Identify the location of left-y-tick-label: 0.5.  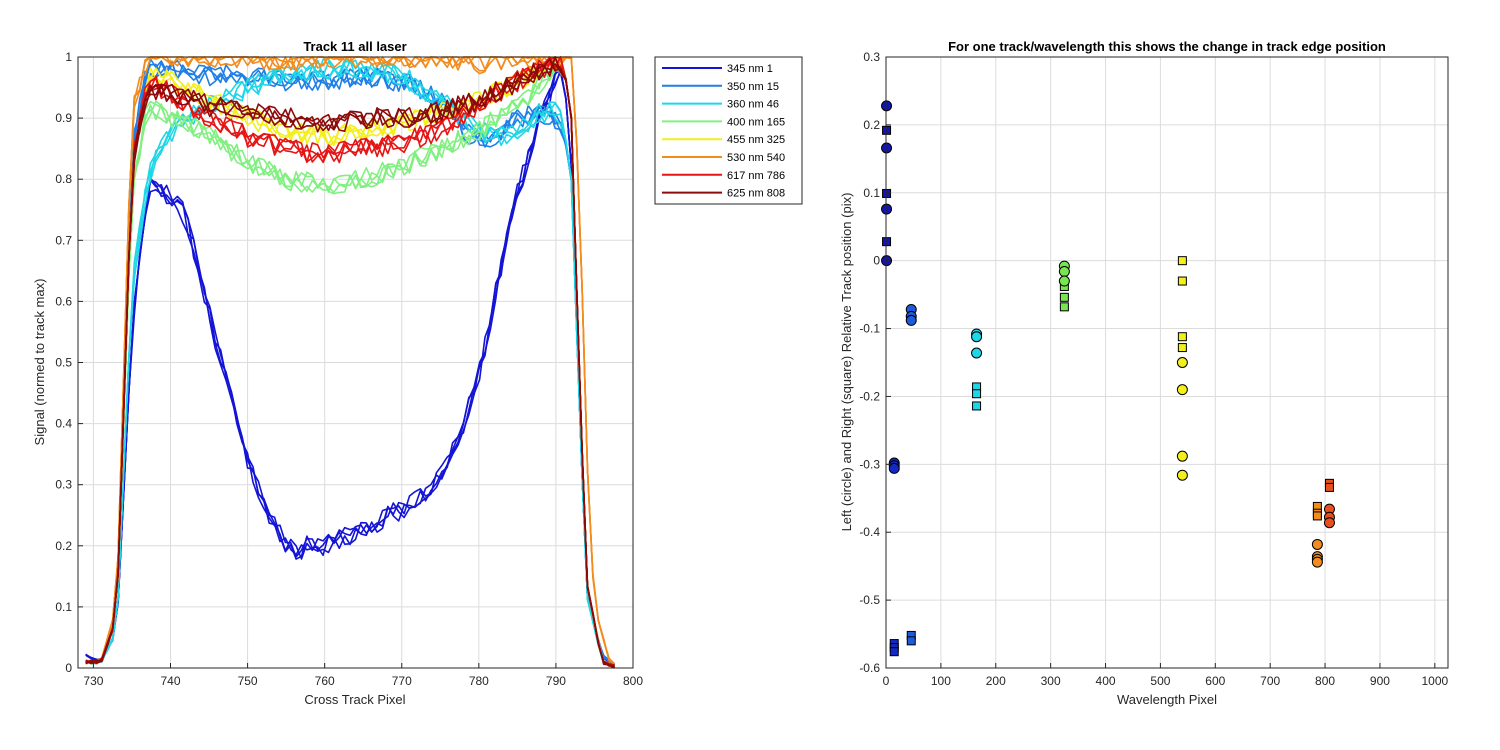
(63, 363).